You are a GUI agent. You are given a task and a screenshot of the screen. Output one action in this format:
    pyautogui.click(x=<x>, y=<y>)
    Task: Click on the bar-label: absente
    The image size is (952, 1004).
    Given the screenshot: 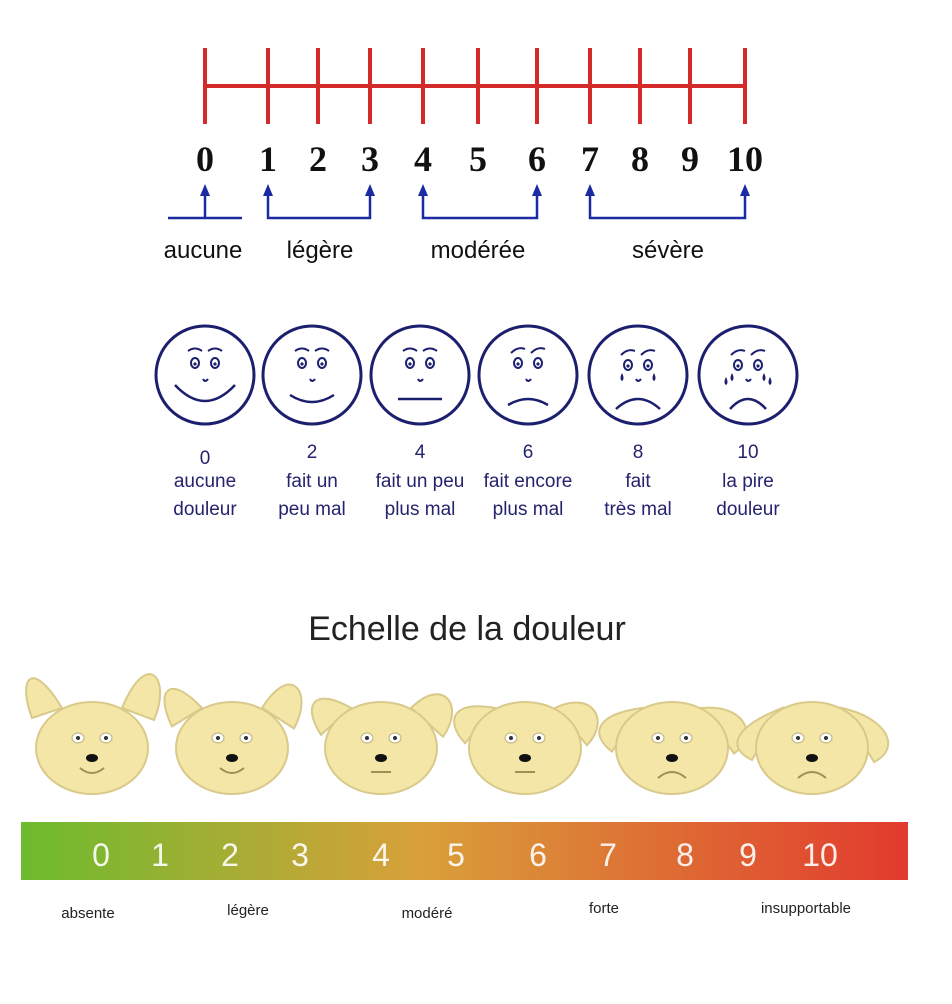 What is the action you would take?
    pyautogui.click(x=87, y=913)
    